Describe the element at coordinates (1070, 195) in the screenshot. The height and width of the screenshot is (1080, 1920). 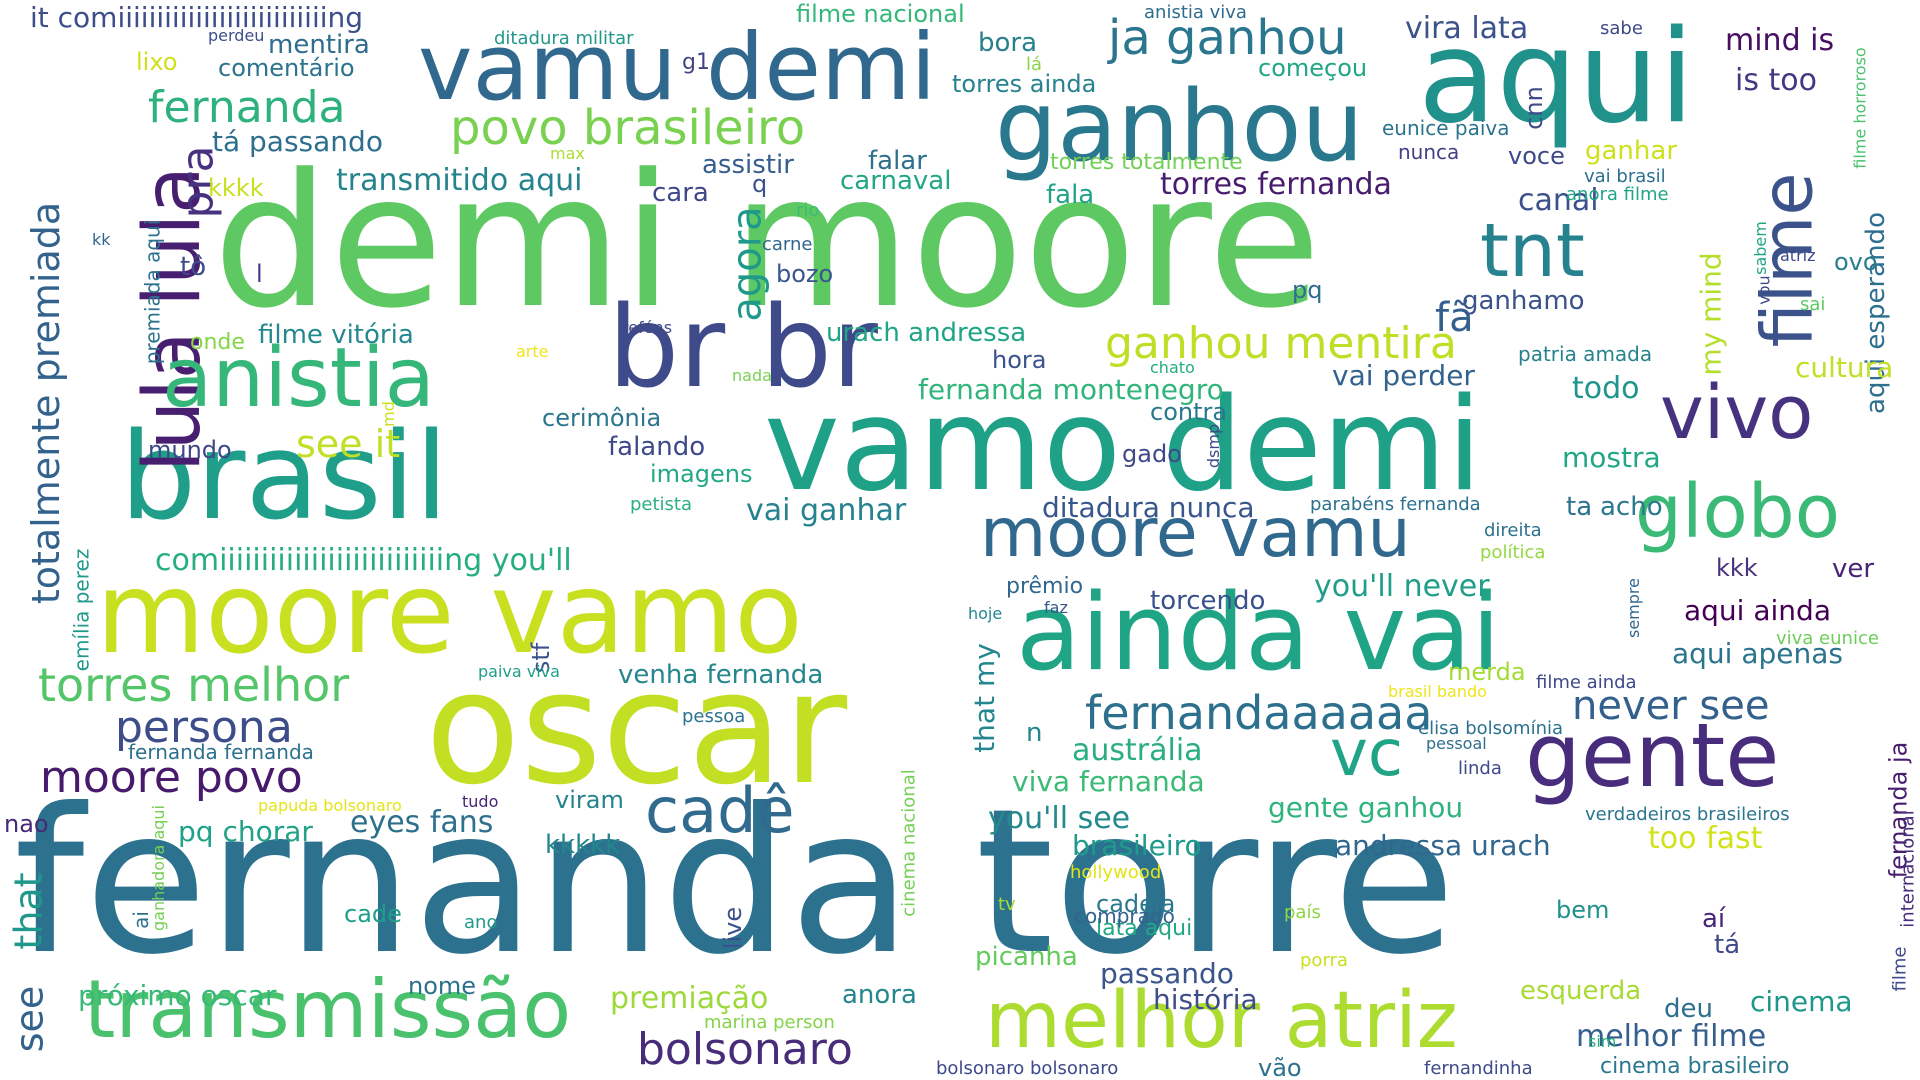
I see `cloud-word: fala` at that location.